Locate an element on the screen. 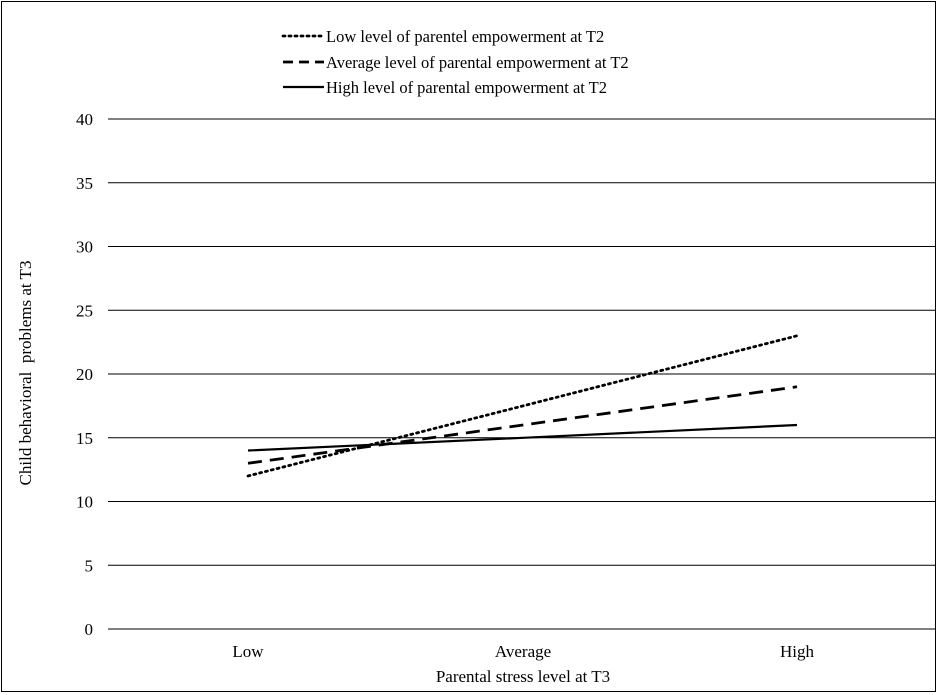 The height and width of the screenshot is (695, 939). x-axis-title: Parental stress level at T3 is located at coordinates (523, 676).